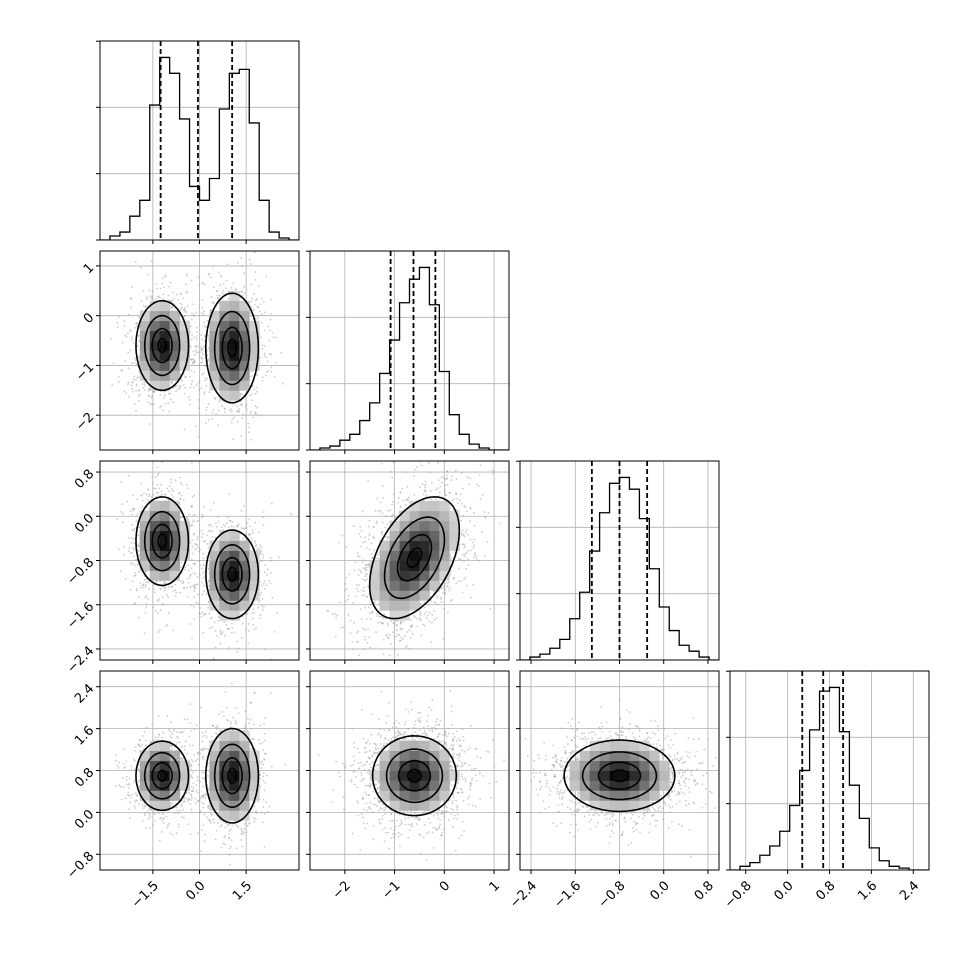 The width and height of the screenshot is (970, 970). Describe the element at coordinates (204, 560) in the screenshot. I see `density-layer` at that location.